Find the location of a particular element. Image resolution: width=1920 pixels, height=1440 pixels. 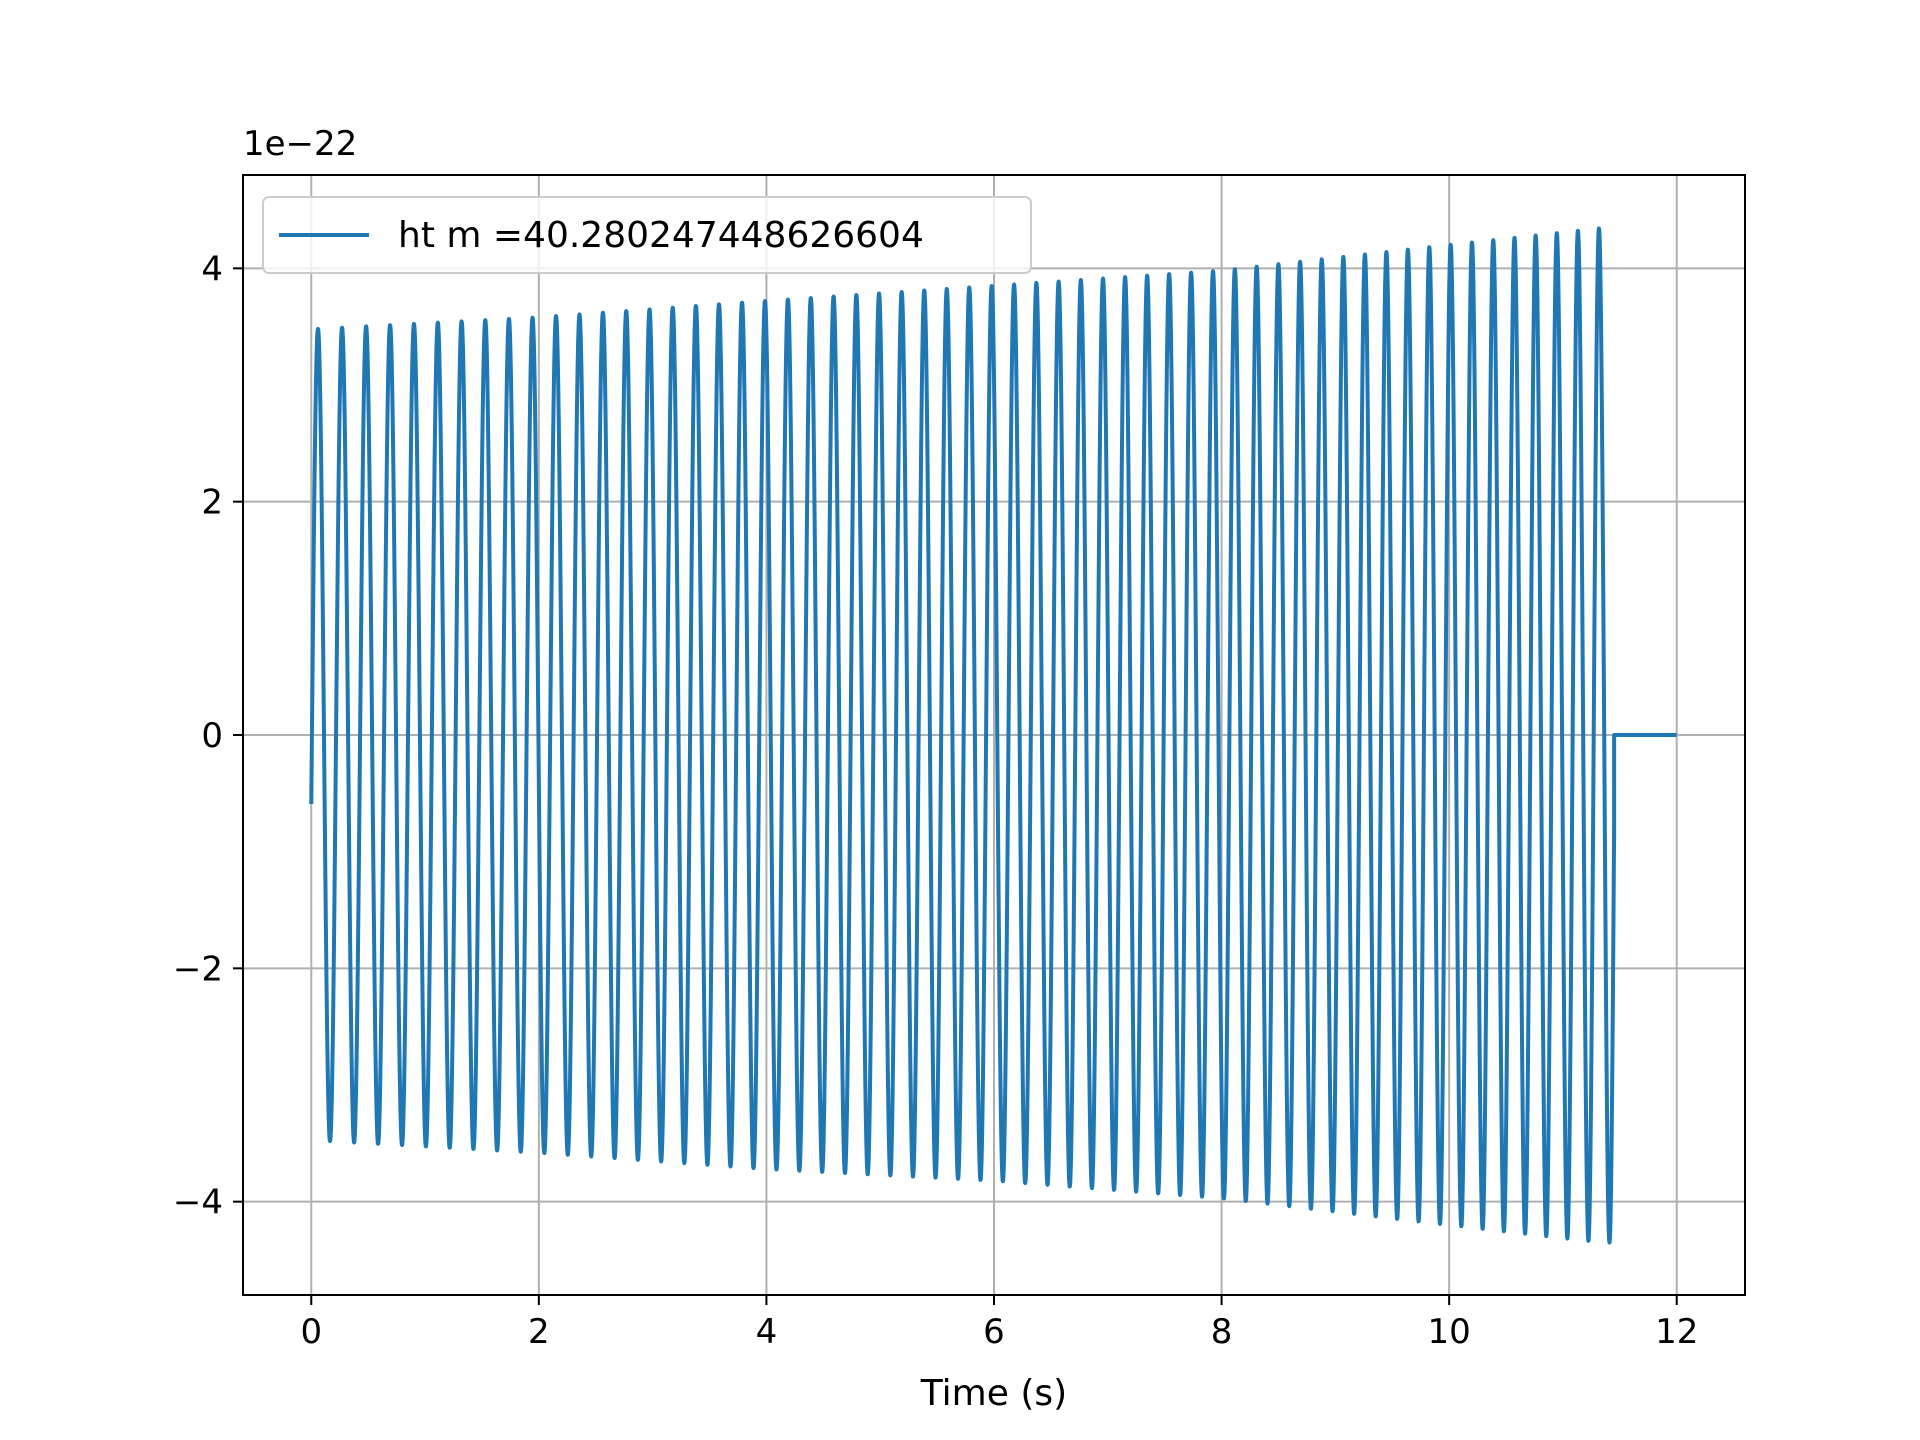

x-tick-label: 0 is located at coordinates (311, 1332).